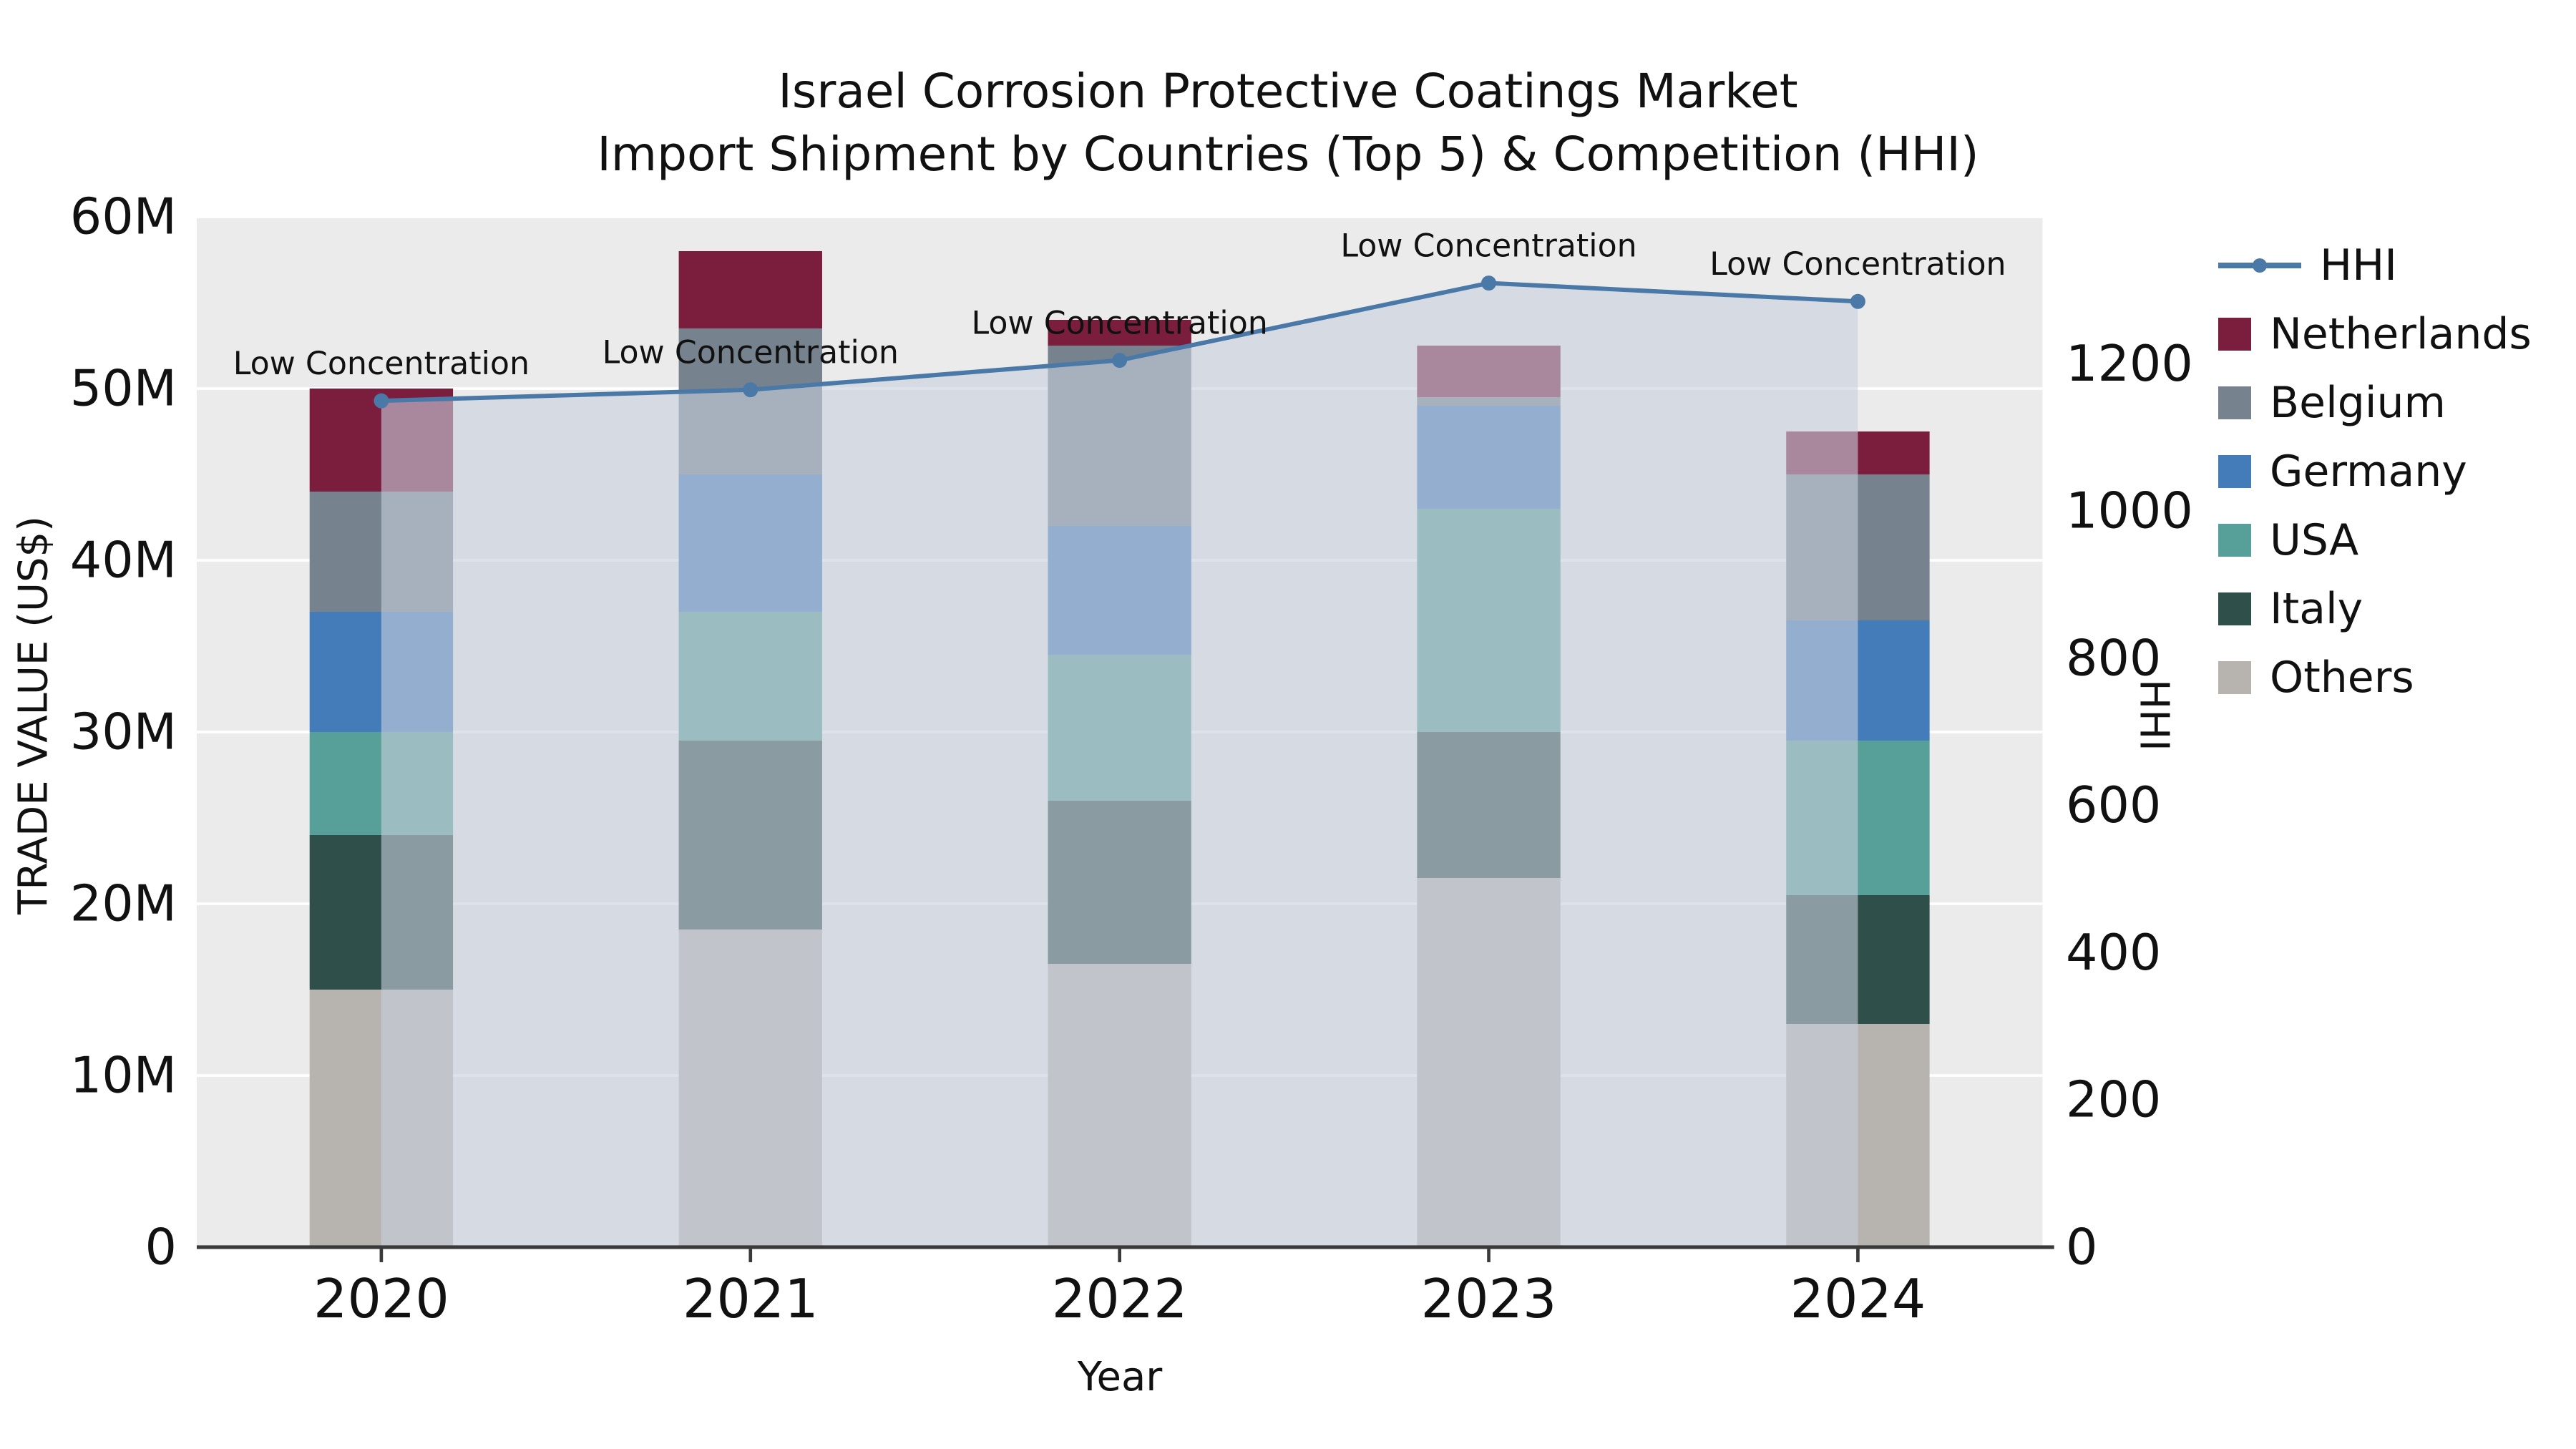  Describe the element at coordinates (2259, 265) in the screenshot. I see `hhi-line-icon` at that location.